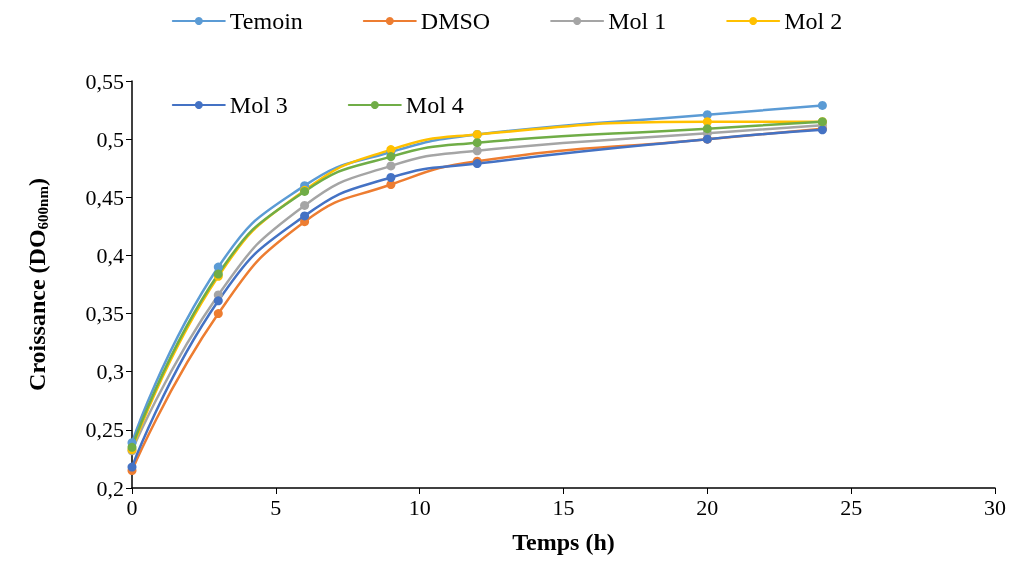 Image resolution: width=1014 pixels, height=588 pixels. What do you see at coordinates (37, 284) in the screenshot?
I see `y-axis-title: Croissance (DO600nm)` at bounding box center [37, 284].